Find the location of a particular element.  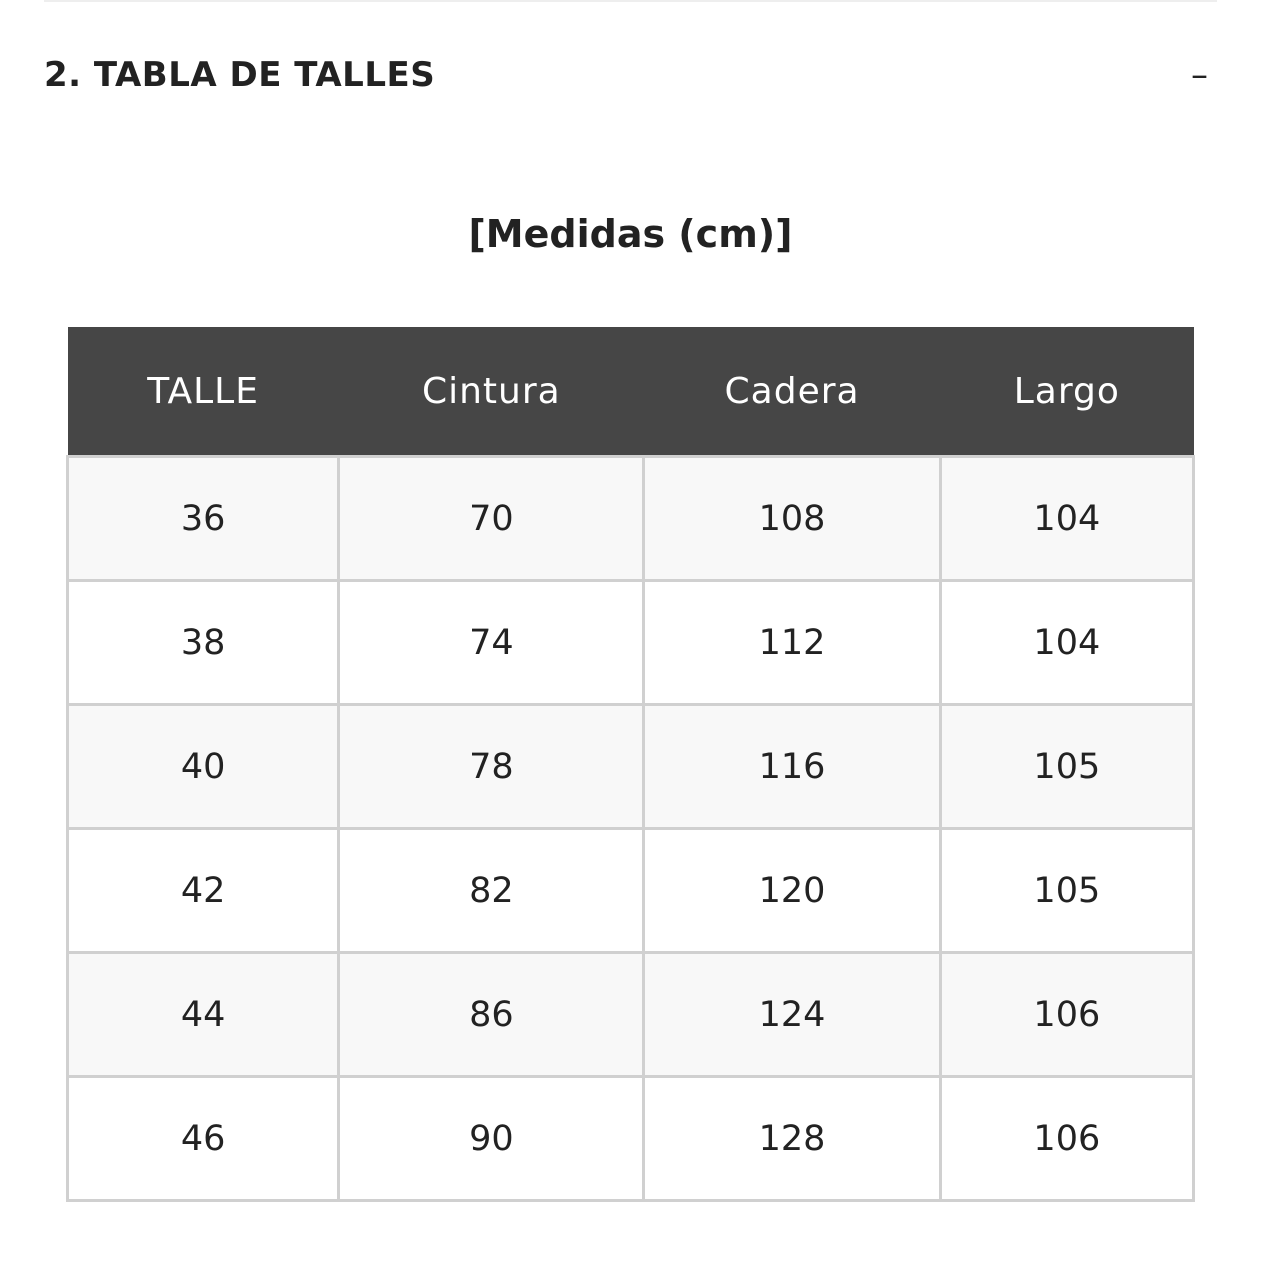

table-row: 44 86 124 106 is located at coordinates (630, 1014).